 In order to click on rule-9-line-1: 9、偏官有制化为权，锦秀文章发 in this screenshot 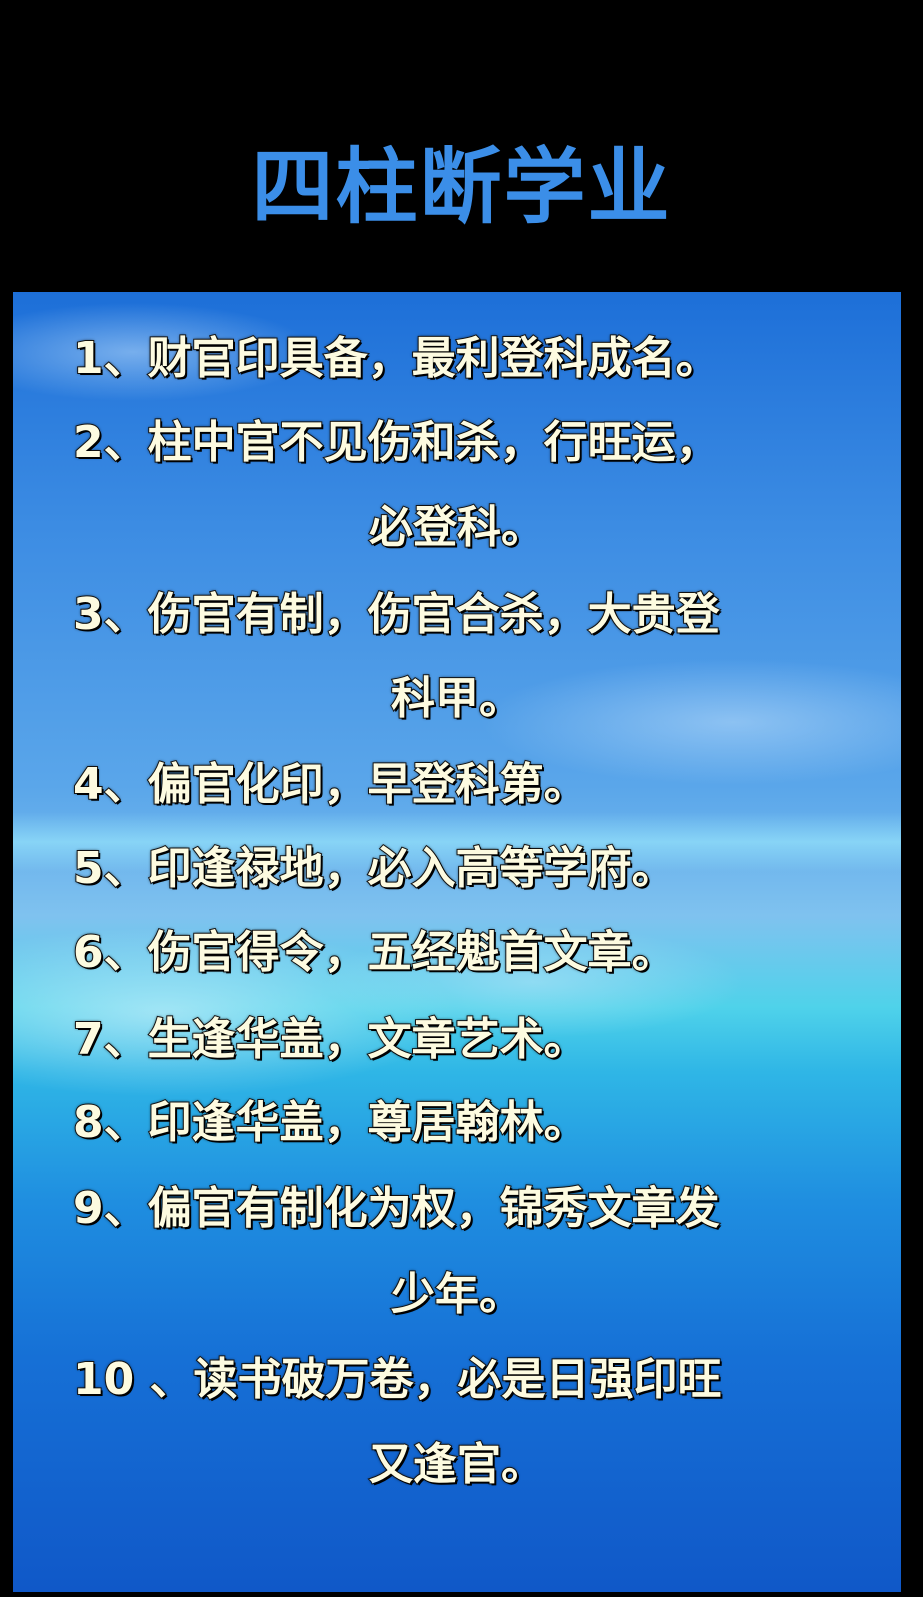, I will do `click(396, 1208)`.